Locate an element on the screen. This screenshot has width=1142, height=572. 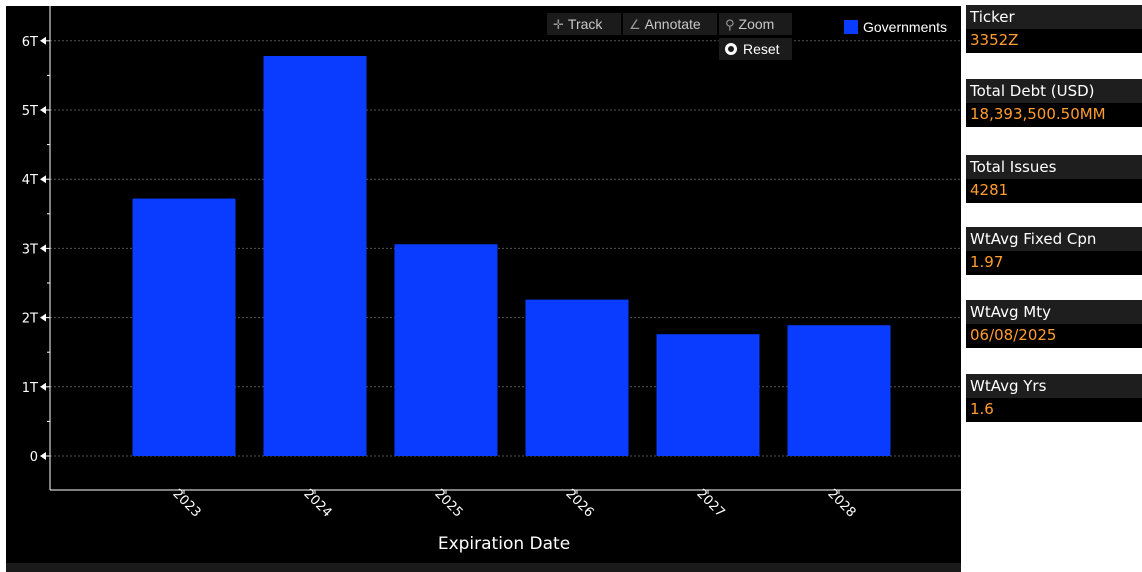
stat-wtavg-fixed-cpn: WtAvg Fixed Cpn 1.97 is located at coordinates (1054, 251).